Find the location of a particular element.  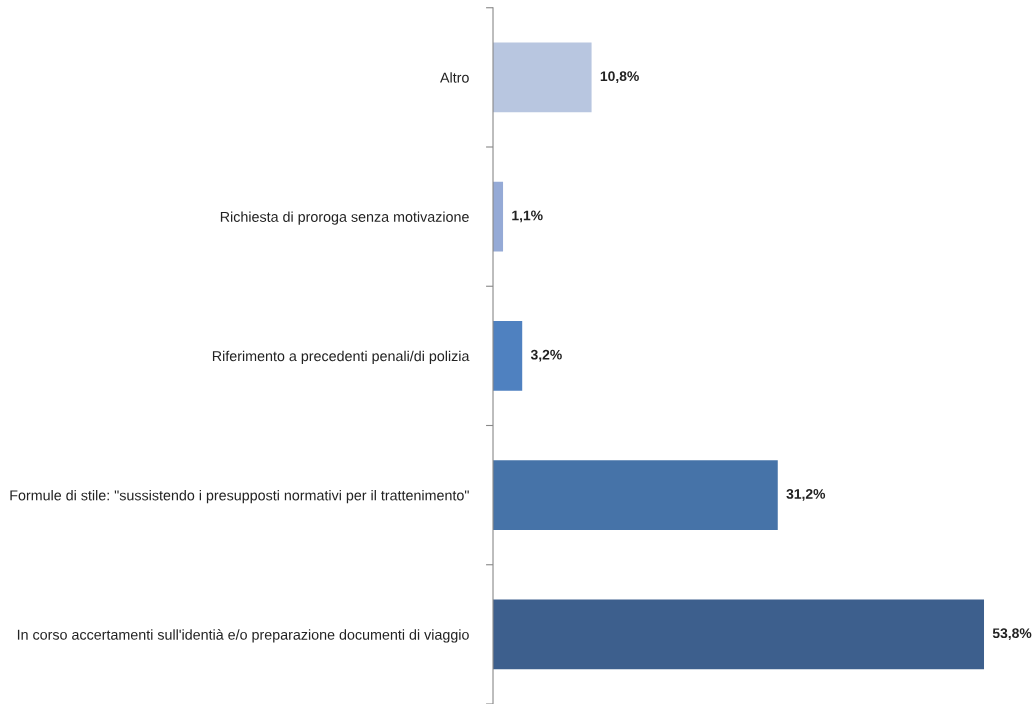

data-label: 3,2% is located at coordinates (546, 355).